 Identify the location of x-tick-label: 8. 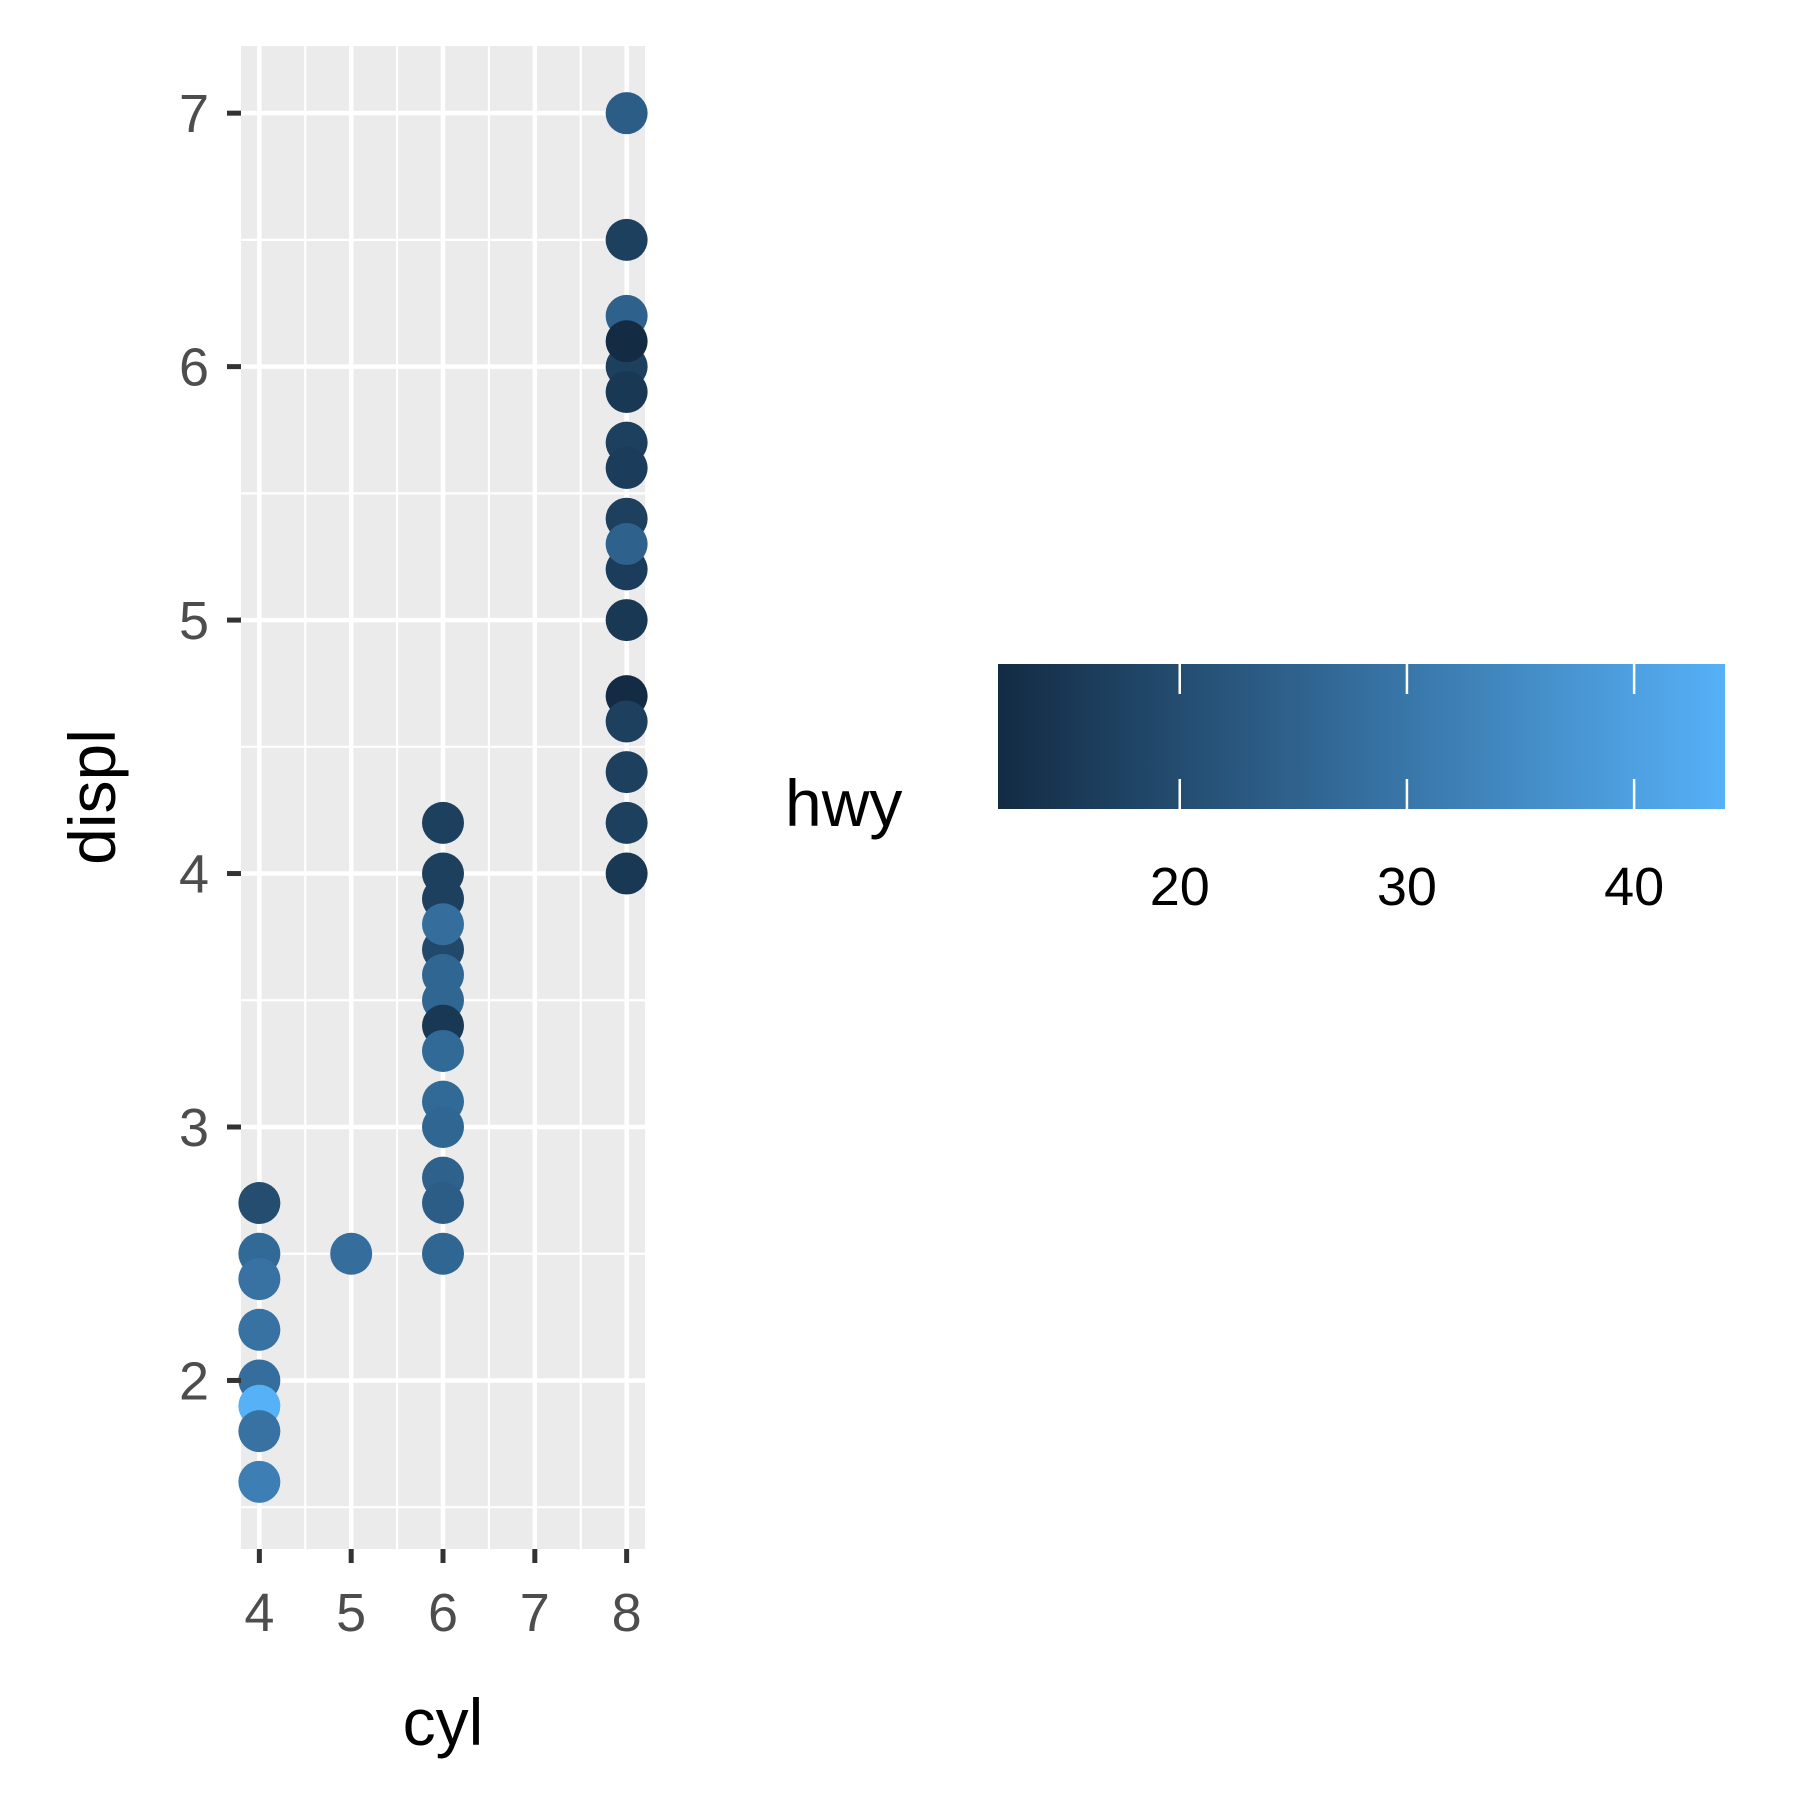
(627, 1613).